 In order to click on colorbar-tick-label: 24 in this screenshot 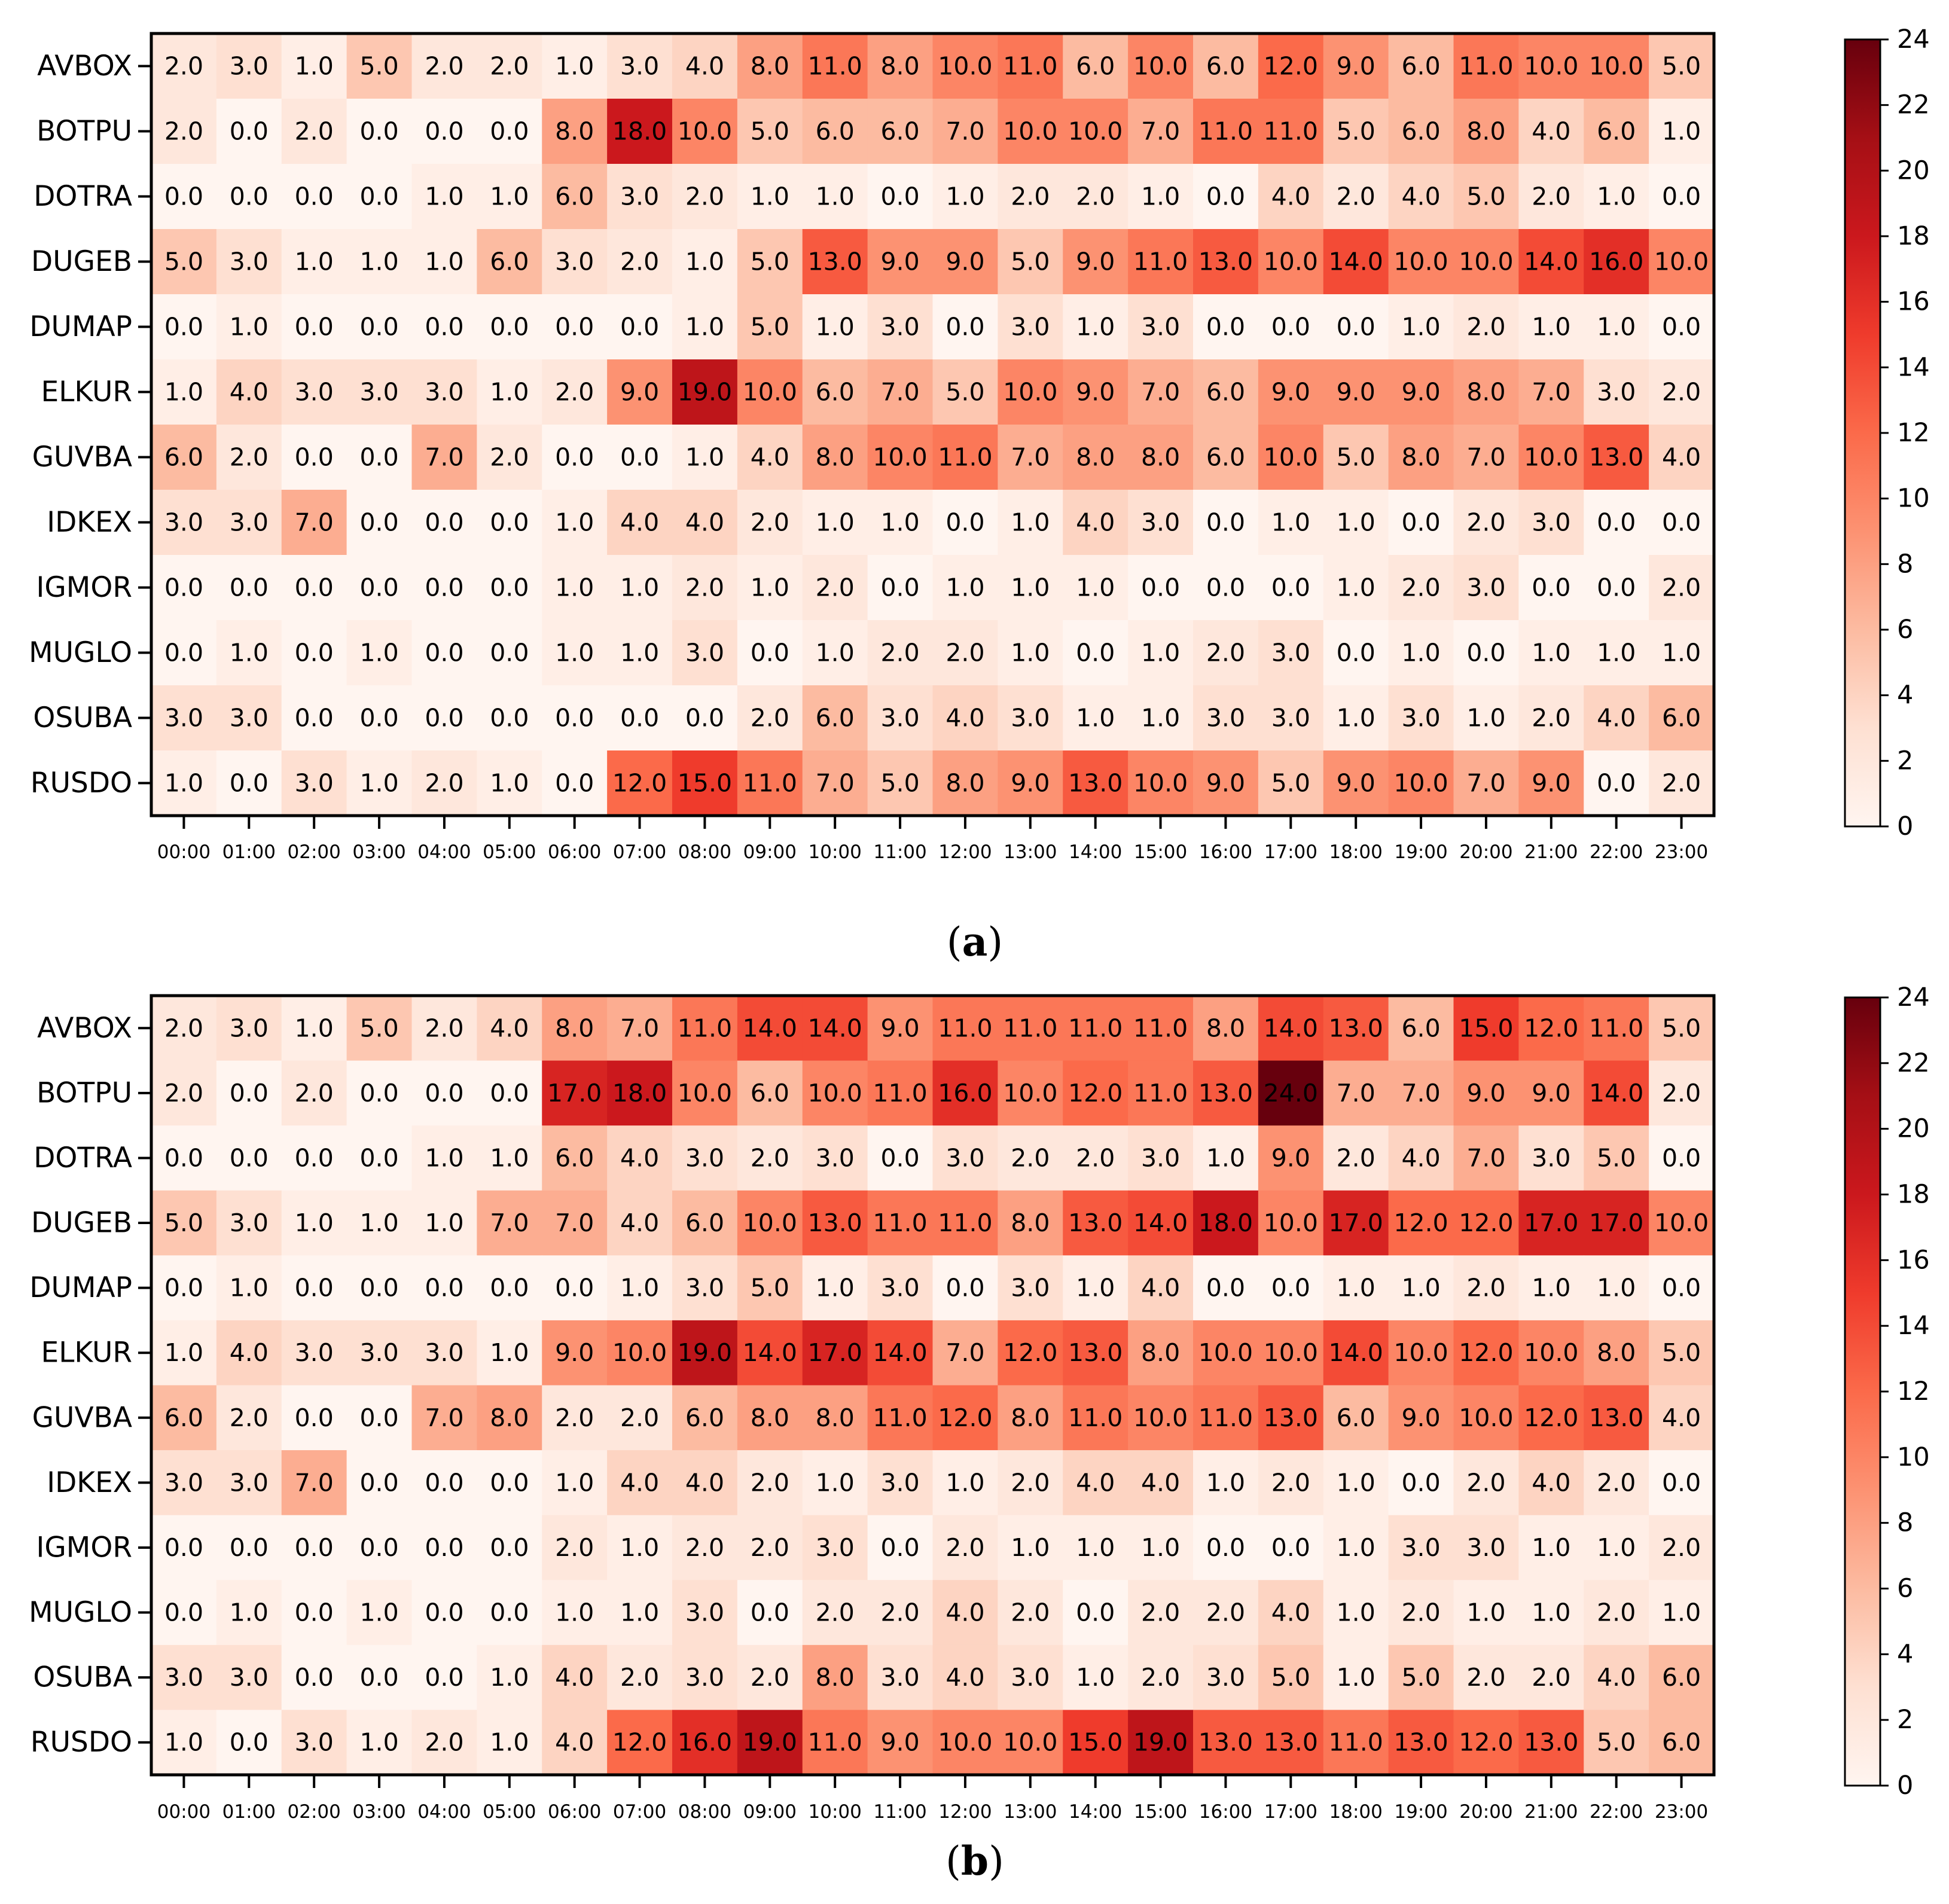, I will do `click(1913, 40)`.